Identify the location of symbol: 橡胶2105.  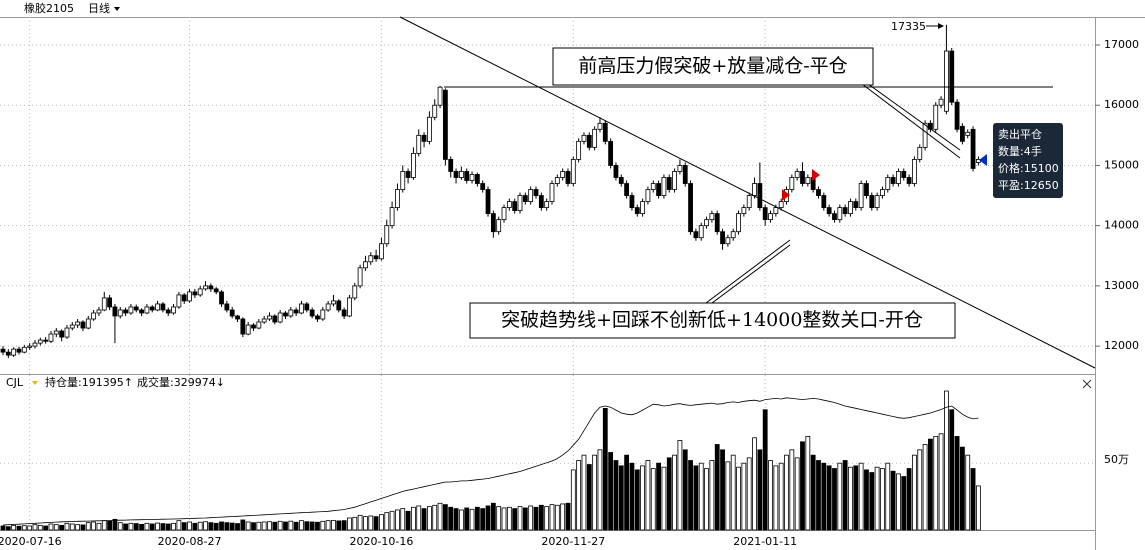
(49, 8).